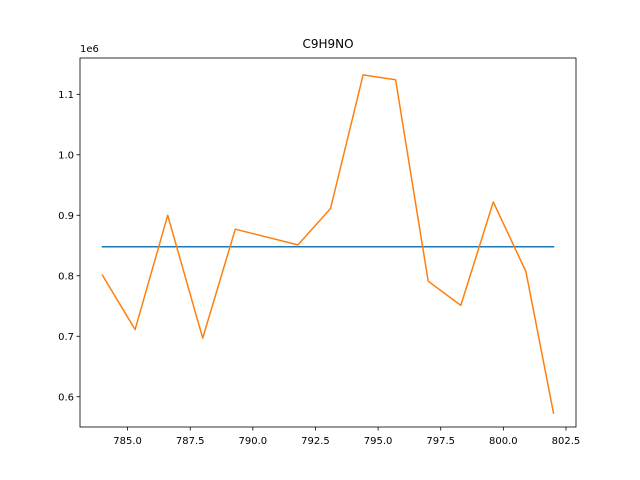 This screenshot has height=480, width=640. I want to click on x-tick-label: 787.5, so click(190, 441).